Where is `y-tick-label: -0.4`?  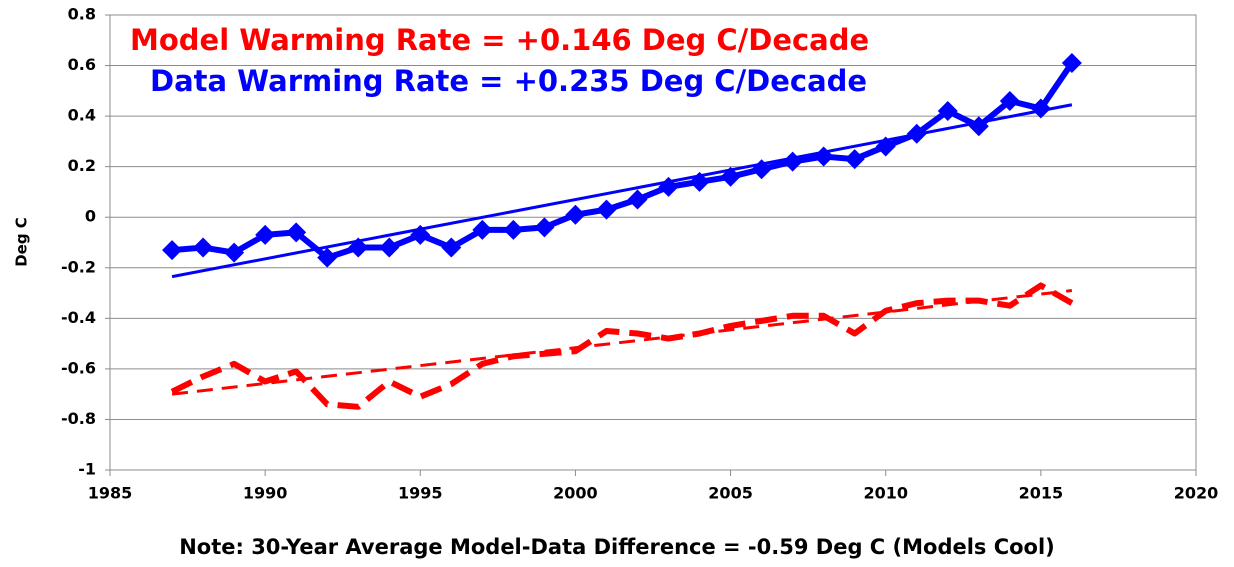 y-tick-label: -0.4 is located at coordinates (78, 317).